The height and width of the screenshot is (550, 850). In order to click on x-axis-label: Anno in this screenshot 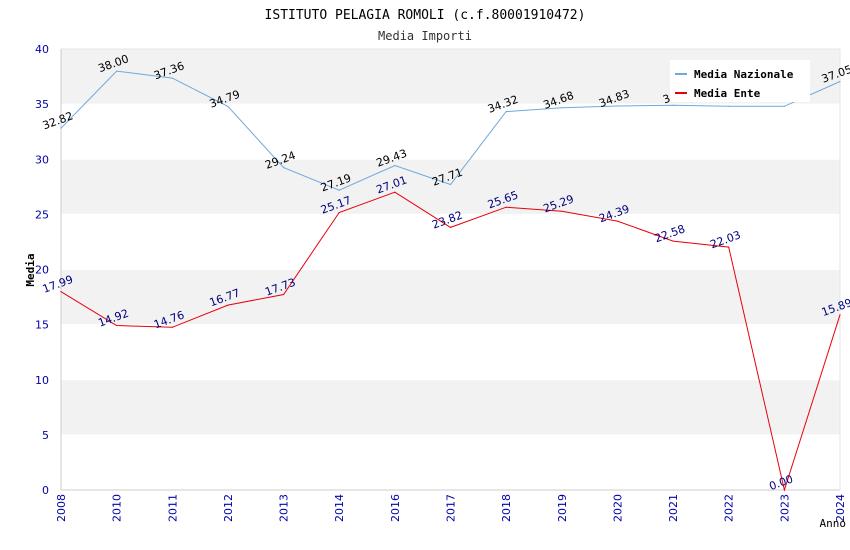, I will do `click(833, 523)`.